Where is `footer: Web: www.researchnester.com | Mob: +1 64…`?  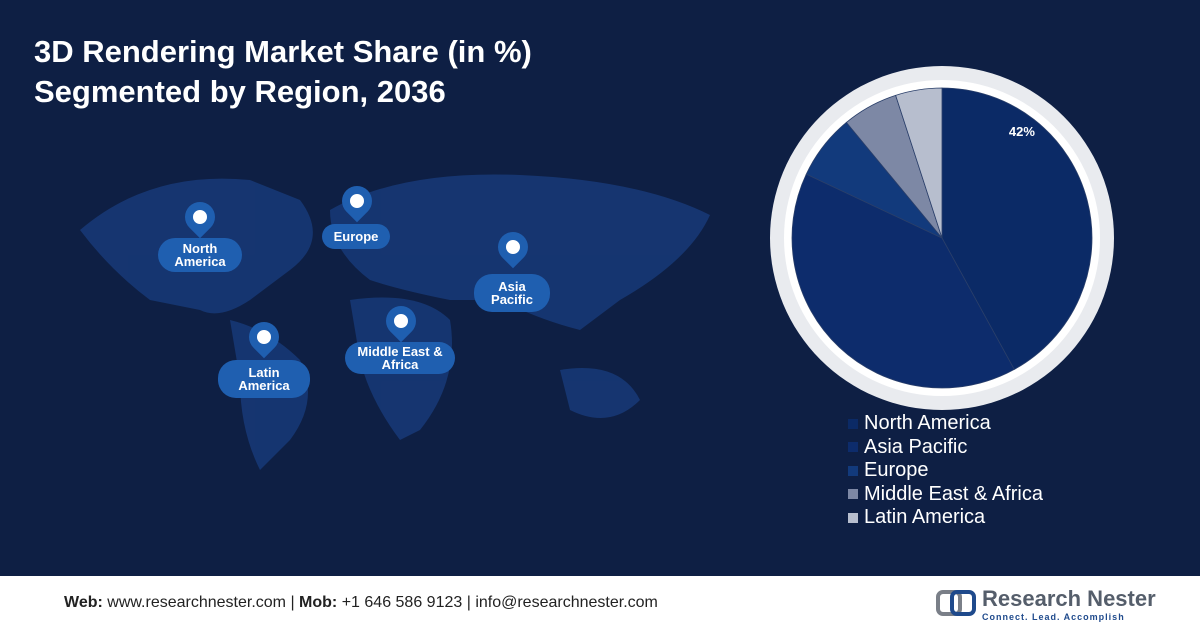 footer: Web: www.researchnester.com | Mob: +1 64… is located at coordinates (600, 602).